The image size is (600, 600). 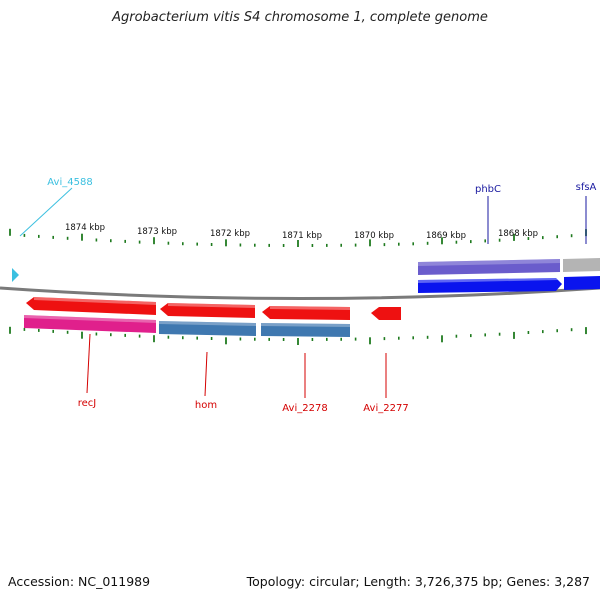 What do you see at coordinates (207, 328) in the screenshot?
I see `hom-gene` at bounding box center [207, 328].